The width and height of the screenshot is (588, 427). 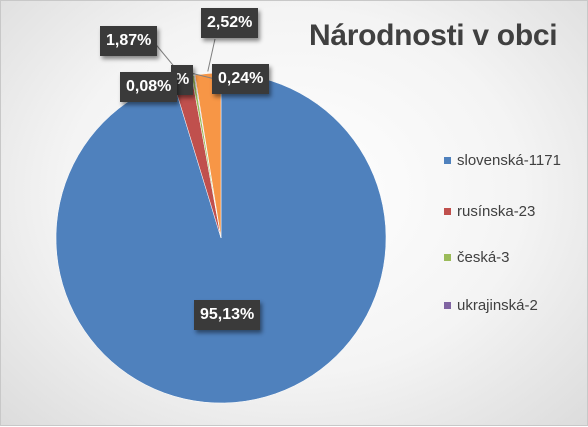 I want to click on chart-title: Národnosti v obci, so click(x=433, y=35).